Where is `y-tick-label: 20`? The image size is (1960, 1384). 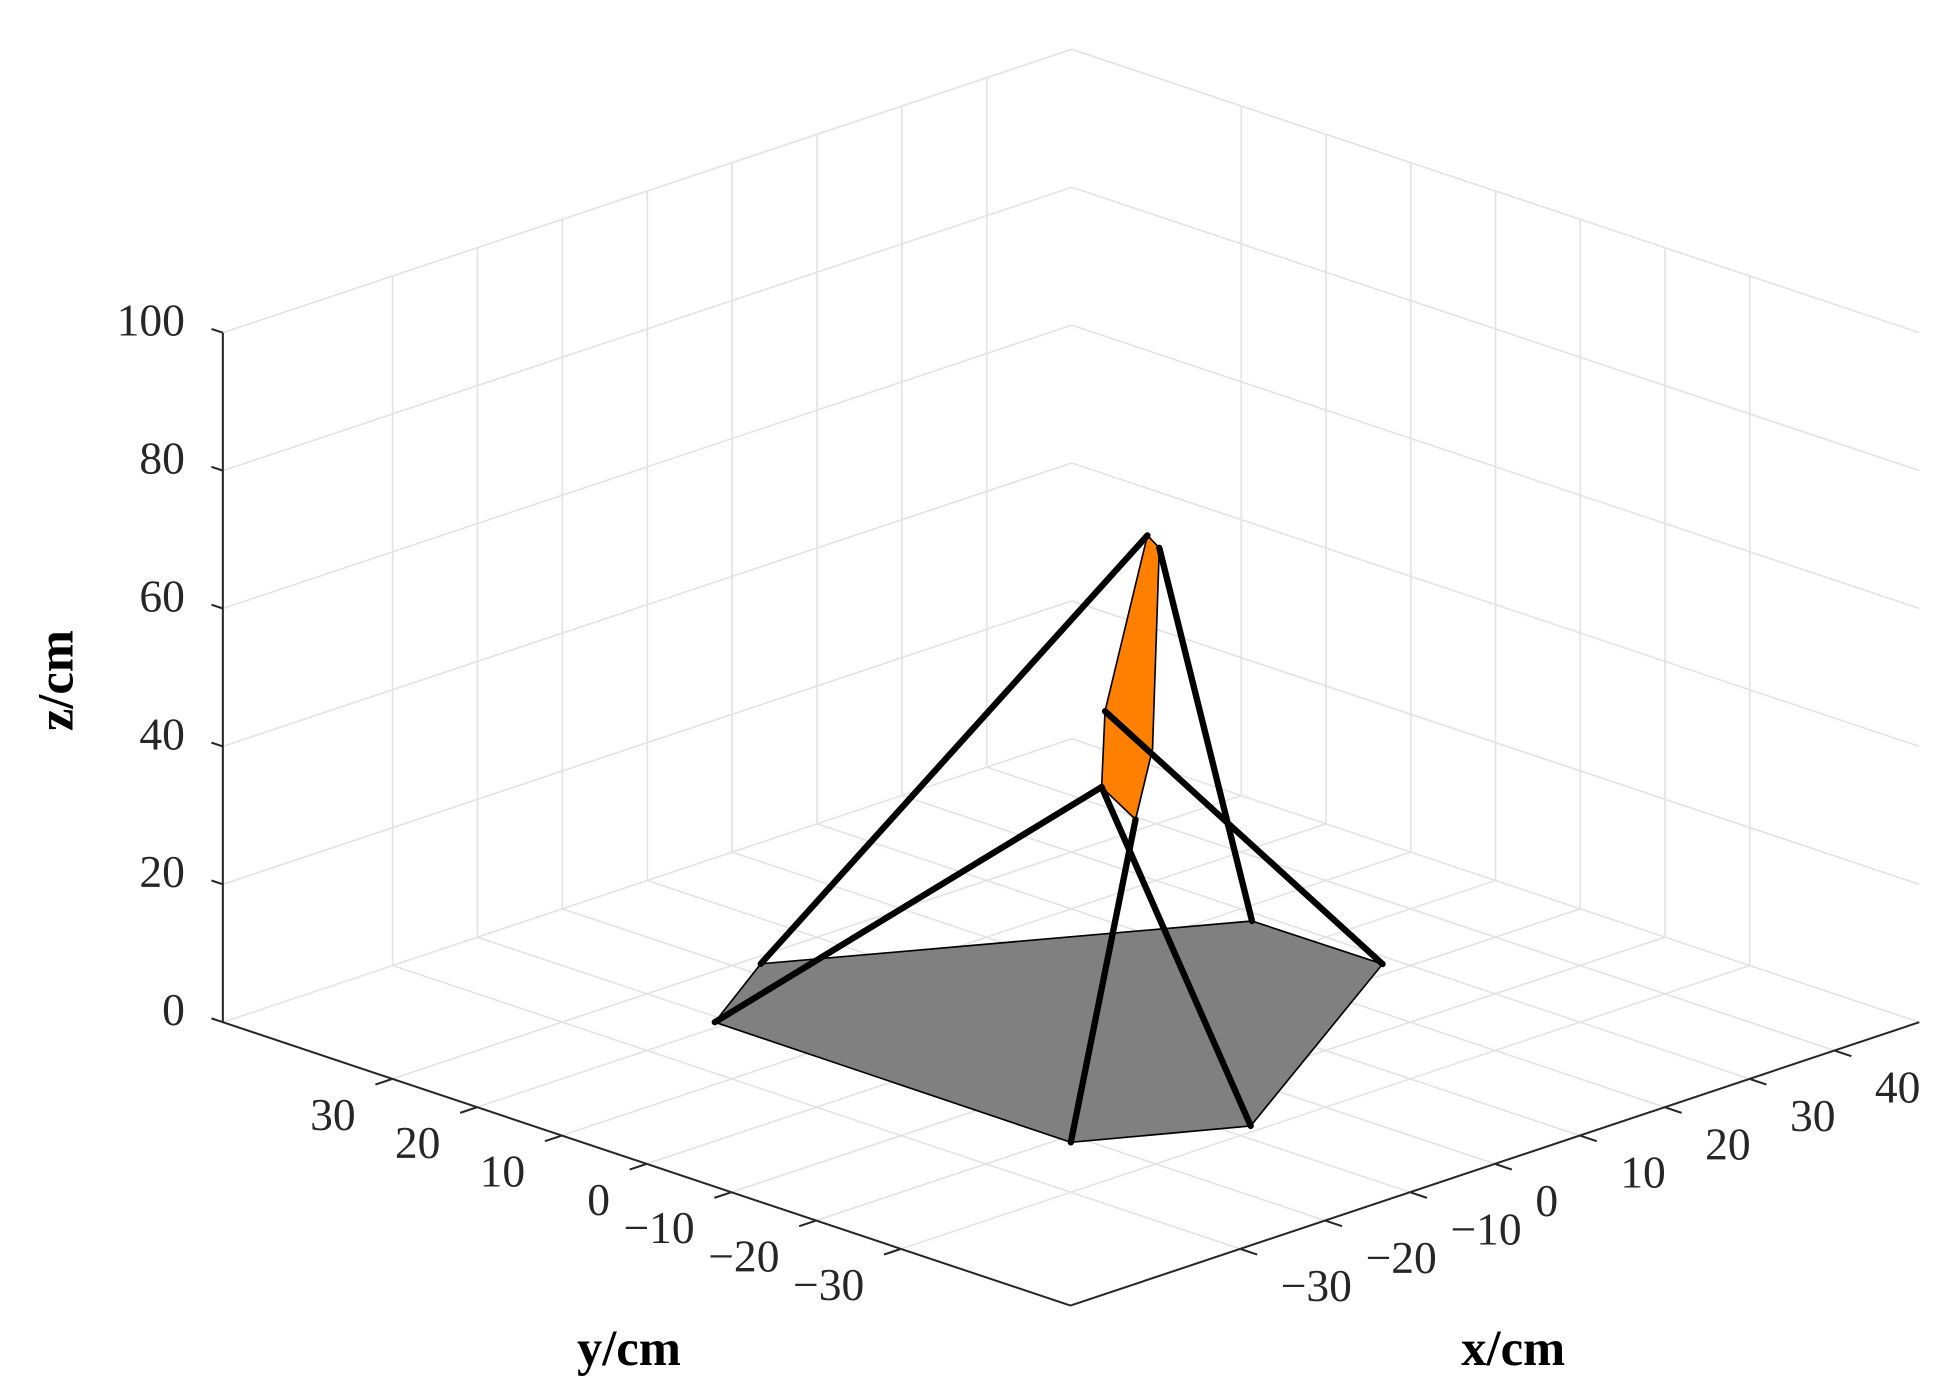
y-tick-label: 20 is located at coordinates (418, 1142).